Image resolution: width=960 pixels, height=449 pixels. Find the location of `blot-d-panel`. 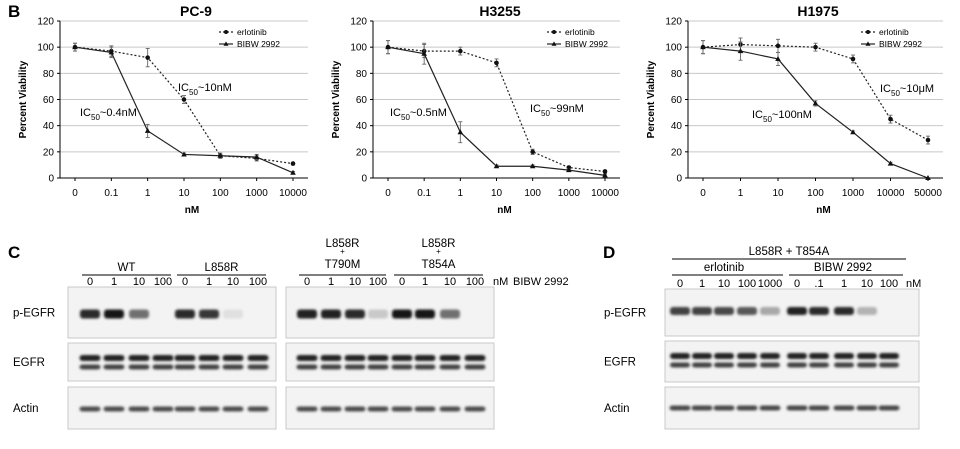

blot-d-panel is located at coordinates (792, 361).